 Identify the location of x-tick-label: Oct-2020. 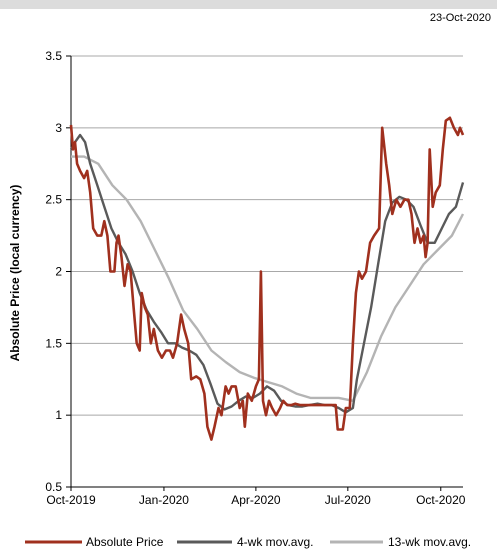
(441, 500).